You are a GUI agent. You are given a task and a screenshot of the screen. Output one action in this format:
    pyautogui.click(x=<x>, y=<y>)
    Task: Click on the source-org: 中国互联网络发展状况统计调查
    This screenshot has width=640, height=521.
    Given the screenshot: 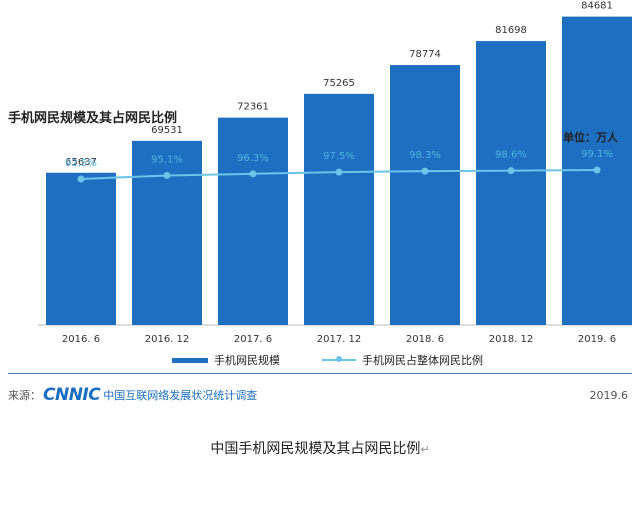 What is the action you would take?
    pyautogui.click(x=180, y=395)
    